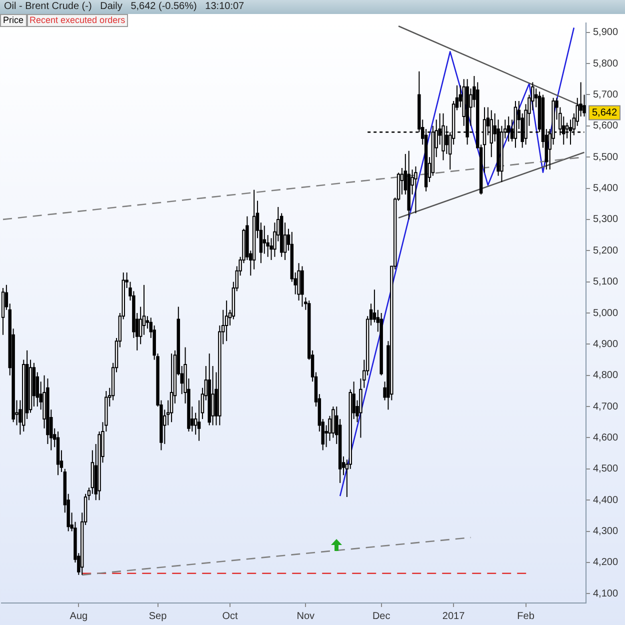  Describe the element at coordinates (605, 188) in the screenshot. I see `y-tick-label: 5,400` at that location.